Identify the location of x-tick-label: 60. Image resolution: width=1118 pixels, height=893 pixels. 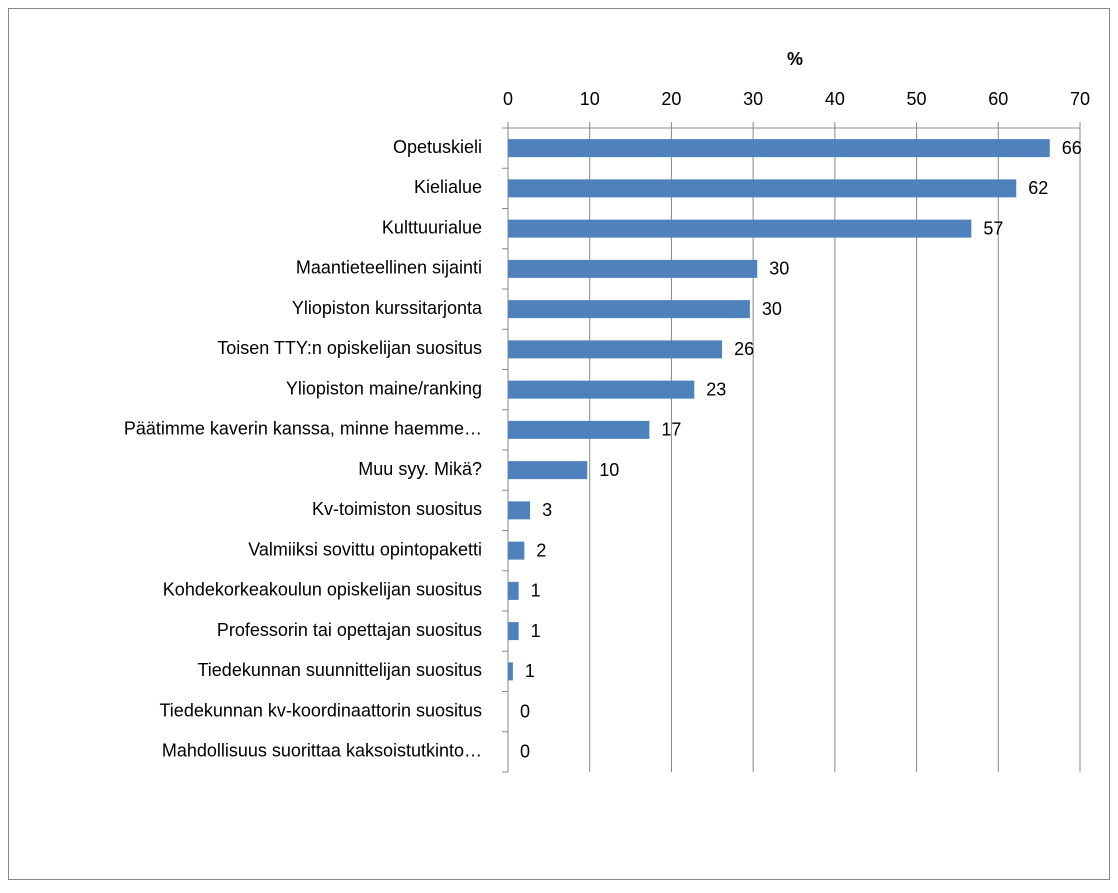
(998, 99).